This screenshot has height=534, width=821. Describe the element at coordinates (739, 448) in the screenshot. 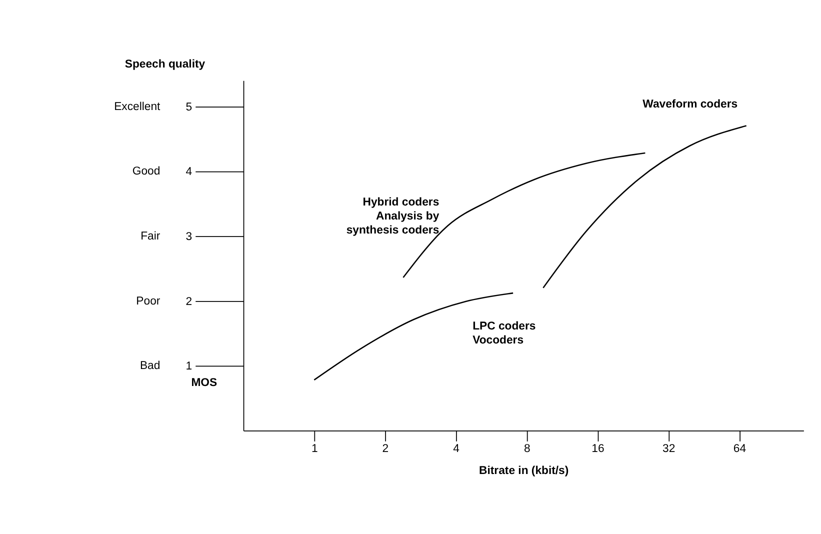

I see `x-tick-label: 64` at that location.